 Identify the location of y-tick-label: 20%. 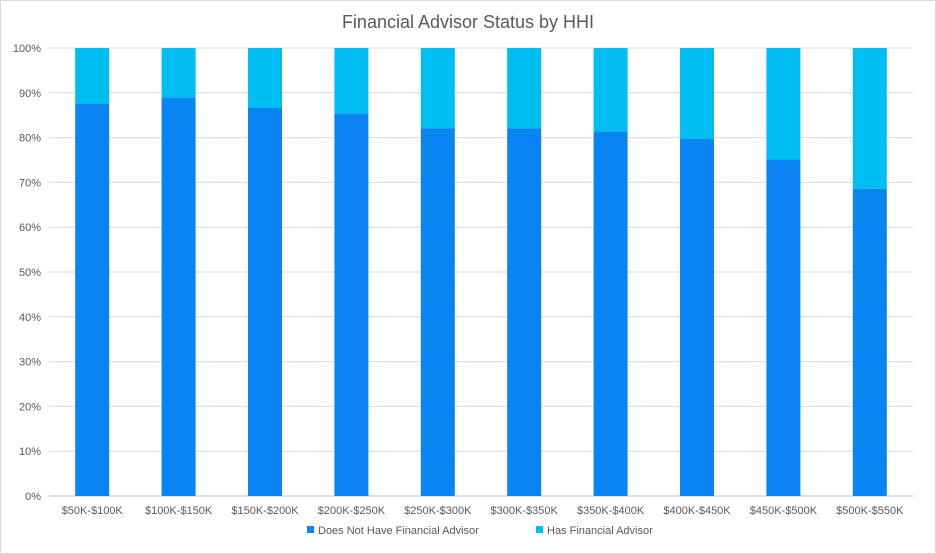
(30, 407).